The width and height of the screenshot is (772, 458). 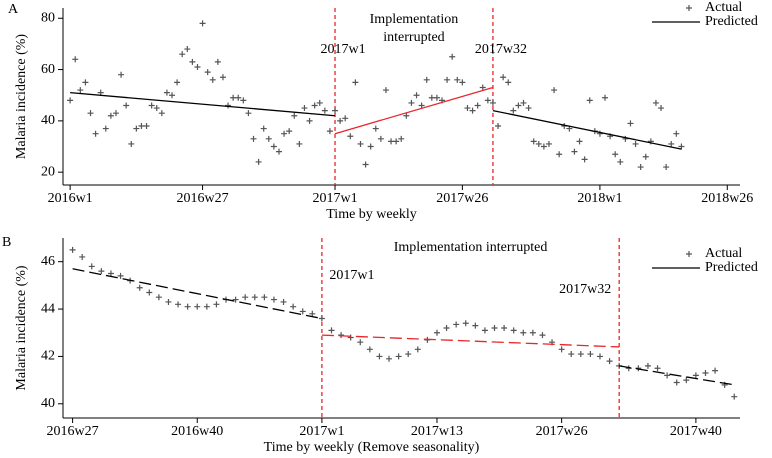 What do you see at coordinates (73, 431) in the screenshot?
I see `x-tick-label: 2016w27` at bounding box center [73, 431].